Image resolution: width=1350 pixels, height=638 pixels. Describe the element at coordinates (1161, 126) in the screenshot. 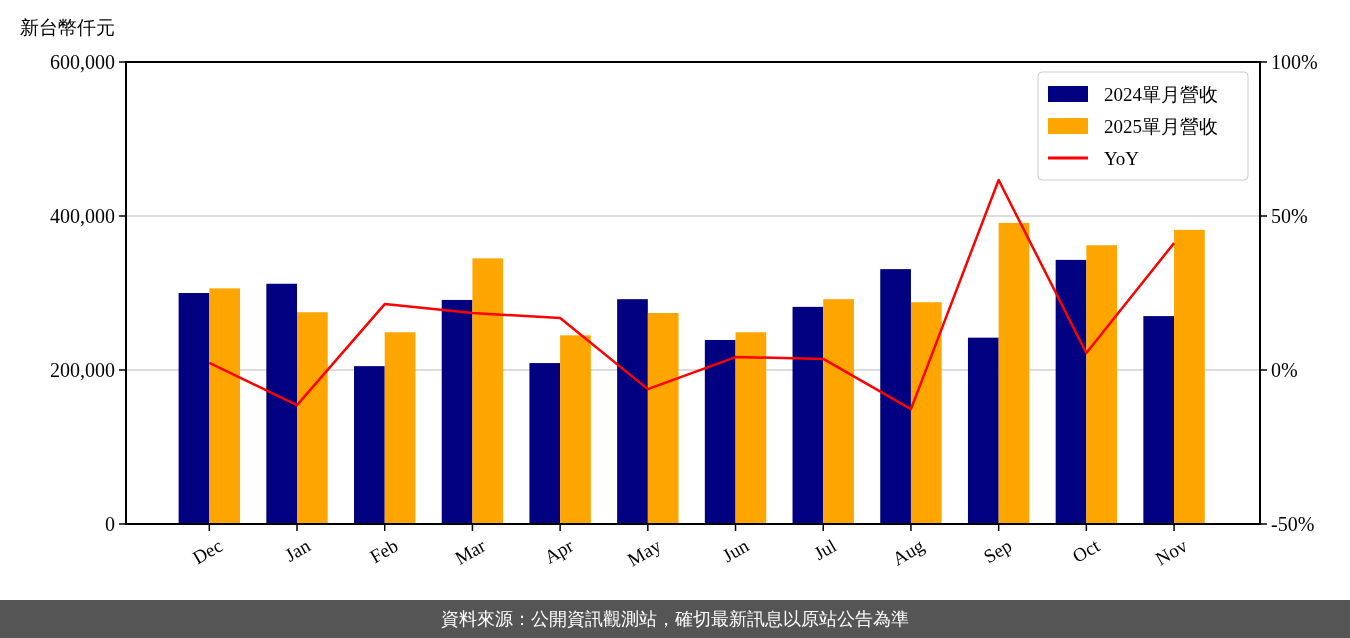

I see `legend-label: 2025單月營收` at that location.